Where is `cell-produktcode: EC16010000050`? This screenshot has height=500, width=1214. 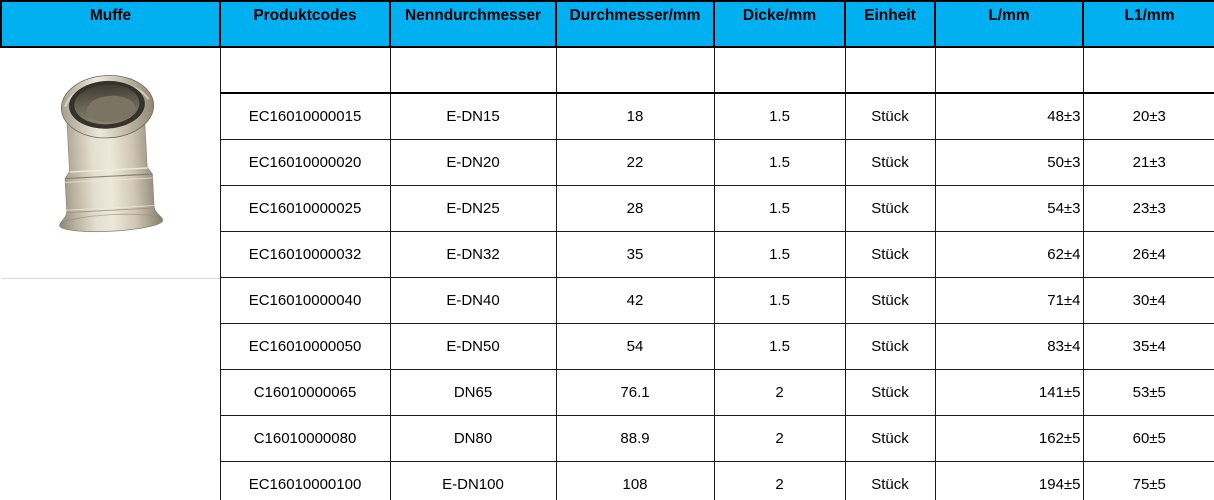 cell-produktcode: EC16010000050 is located at coordinates (305, 346).